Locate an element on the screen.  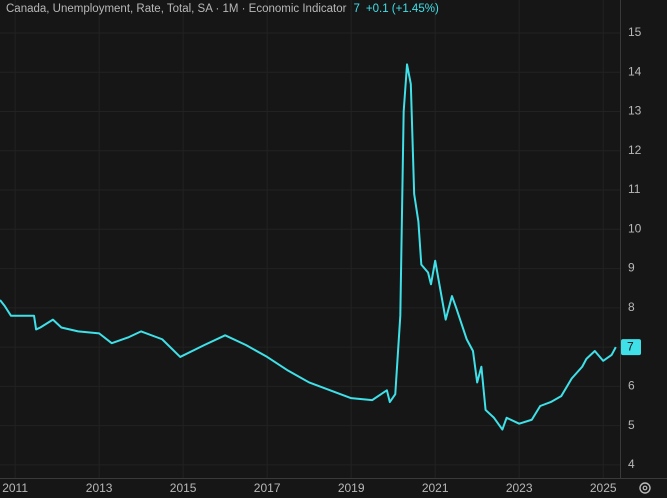
y-tick-label: 4 is located at coordinates (631, 464).